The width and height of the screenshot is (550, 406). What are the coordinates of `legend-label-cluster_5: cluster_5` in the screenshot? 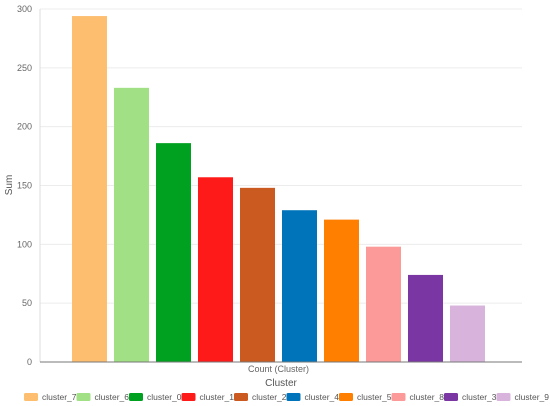 It's located at (374, 397).